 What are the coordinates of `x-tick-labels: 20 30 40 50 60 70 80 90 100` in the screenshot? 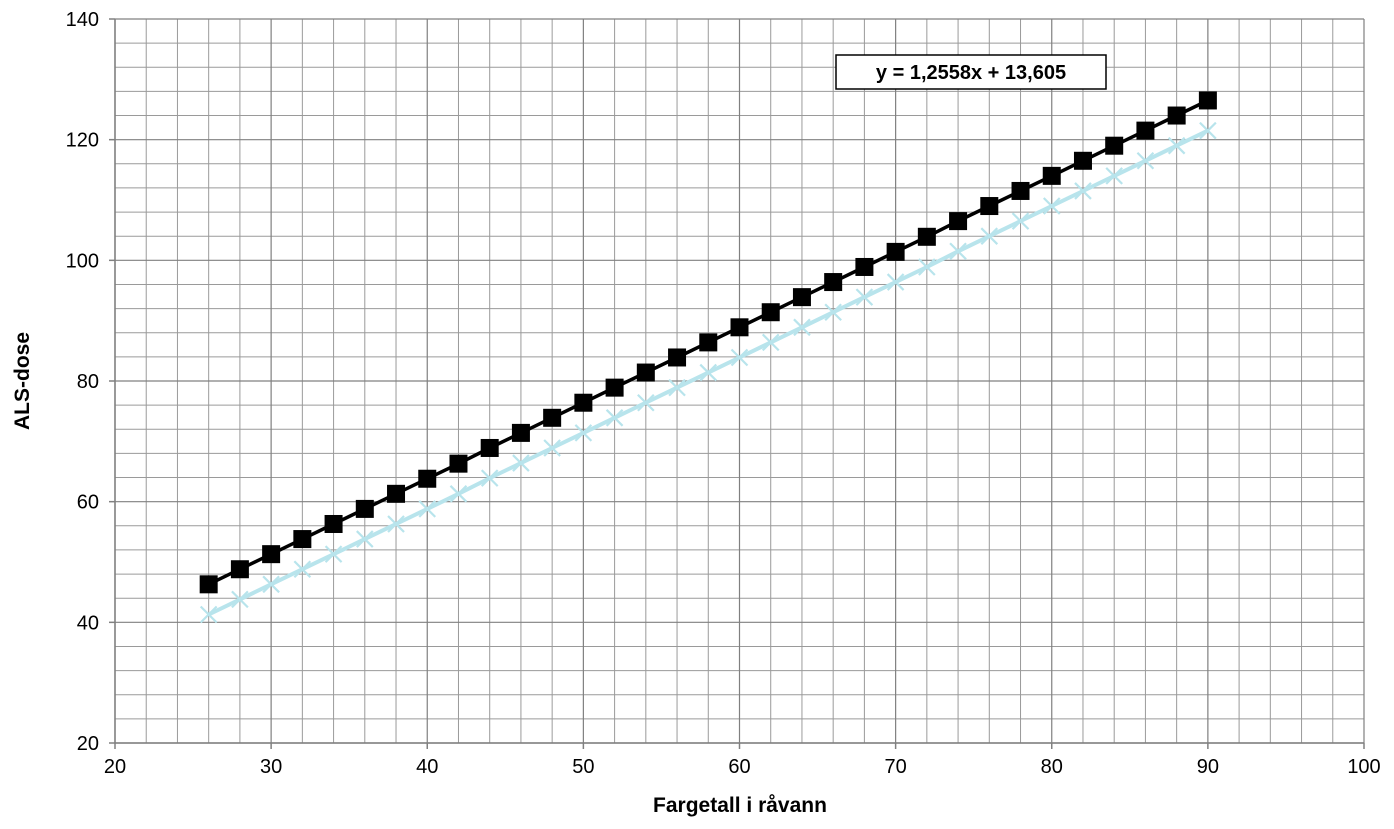 It's located at (742, 767).